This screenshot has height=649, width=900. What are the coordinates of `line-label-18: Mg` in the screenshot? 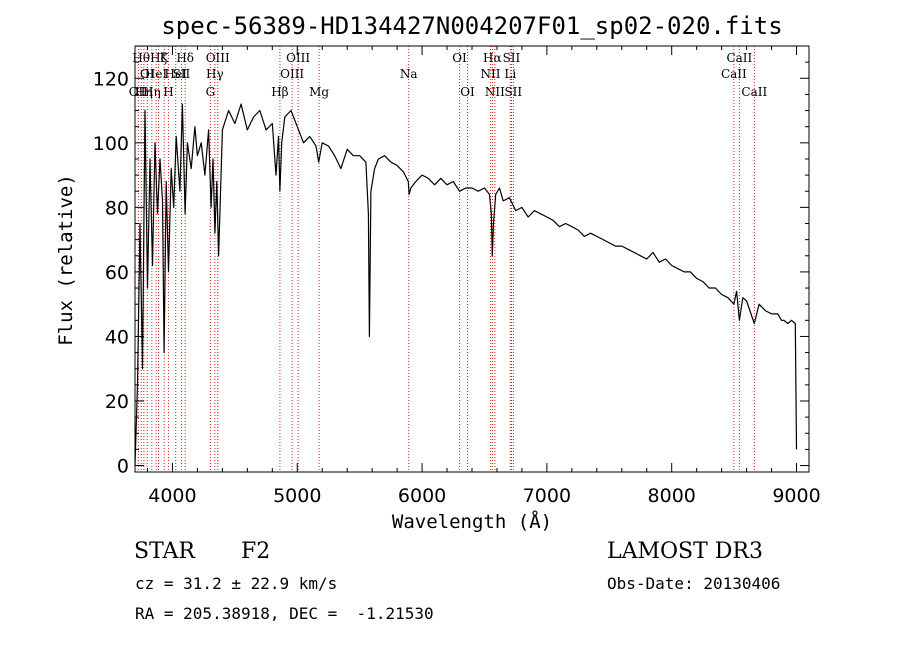 It's located at (319, 92).